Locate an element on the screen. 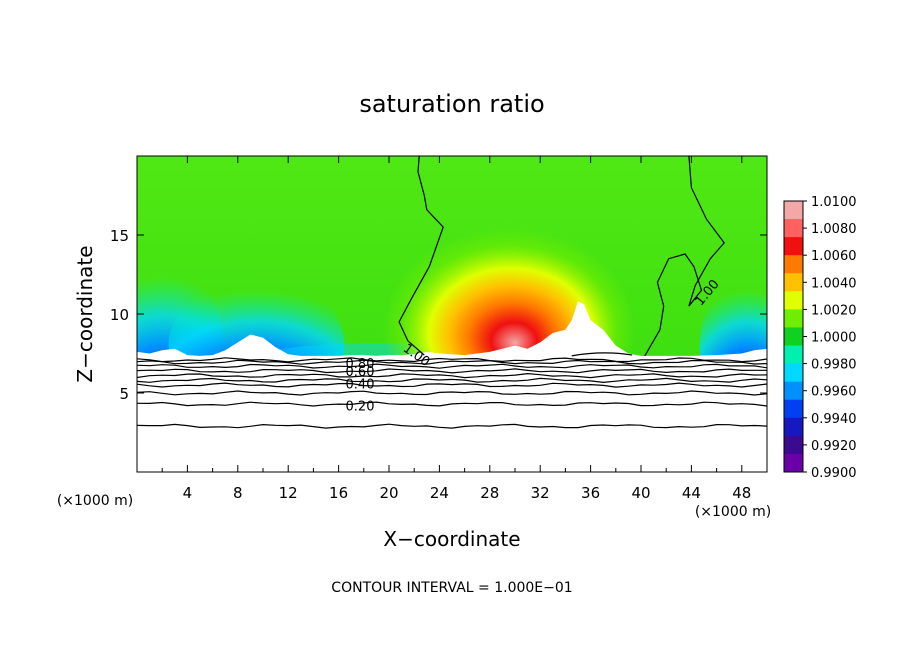  x-tick-label: 20 is located at coordinates (388, 493).